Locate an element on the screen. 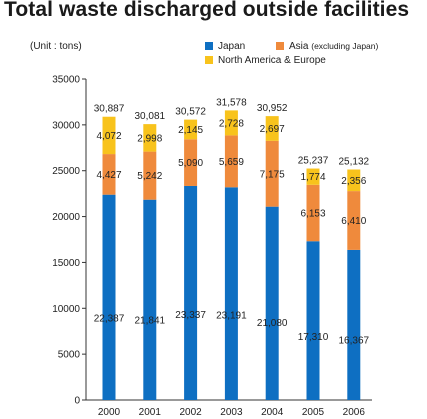 Image resolution: width=427 pixels, height=419 pixels. data-label-asia-2003: 5,659 is located at coordinates (231, 162).